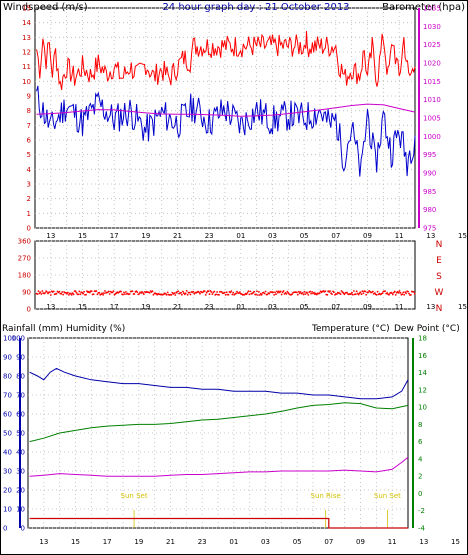 This screenshot has width=468, height=555. Describe the element at coordinates (240, 236) in the screenshot. I see `x-tick-label-wind: 01` at that location.